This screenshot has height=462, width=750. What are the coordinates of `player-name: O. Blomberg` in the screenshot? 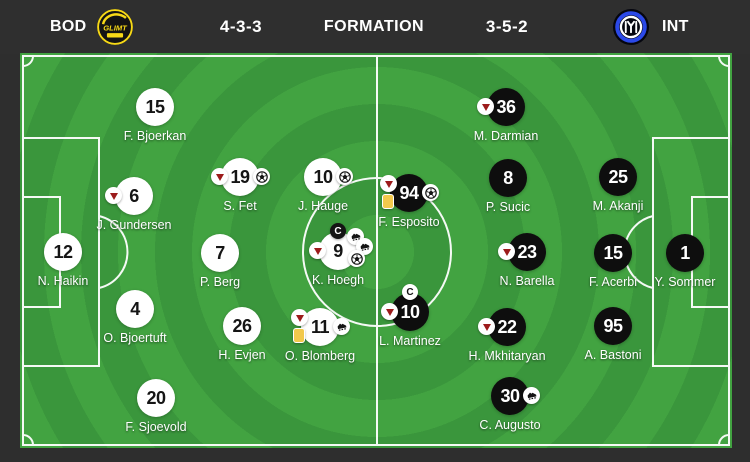 It's located at (320, 356).